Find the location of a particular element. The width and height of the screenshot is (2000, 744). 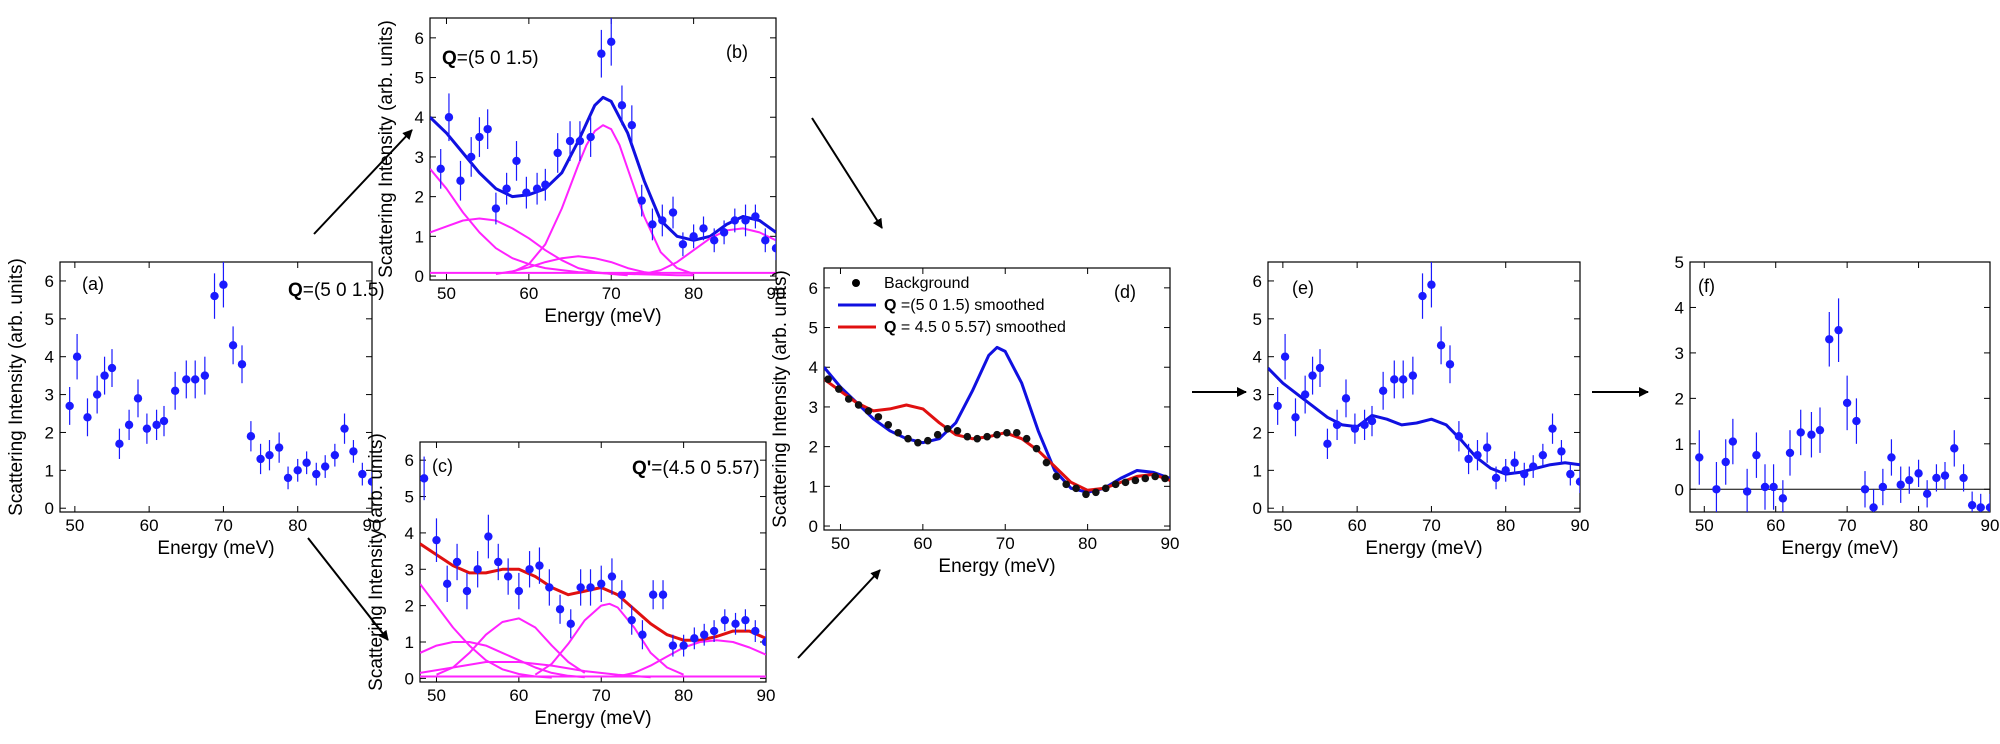

x-tick-label: 90 is located at coordinates (1990, 525).